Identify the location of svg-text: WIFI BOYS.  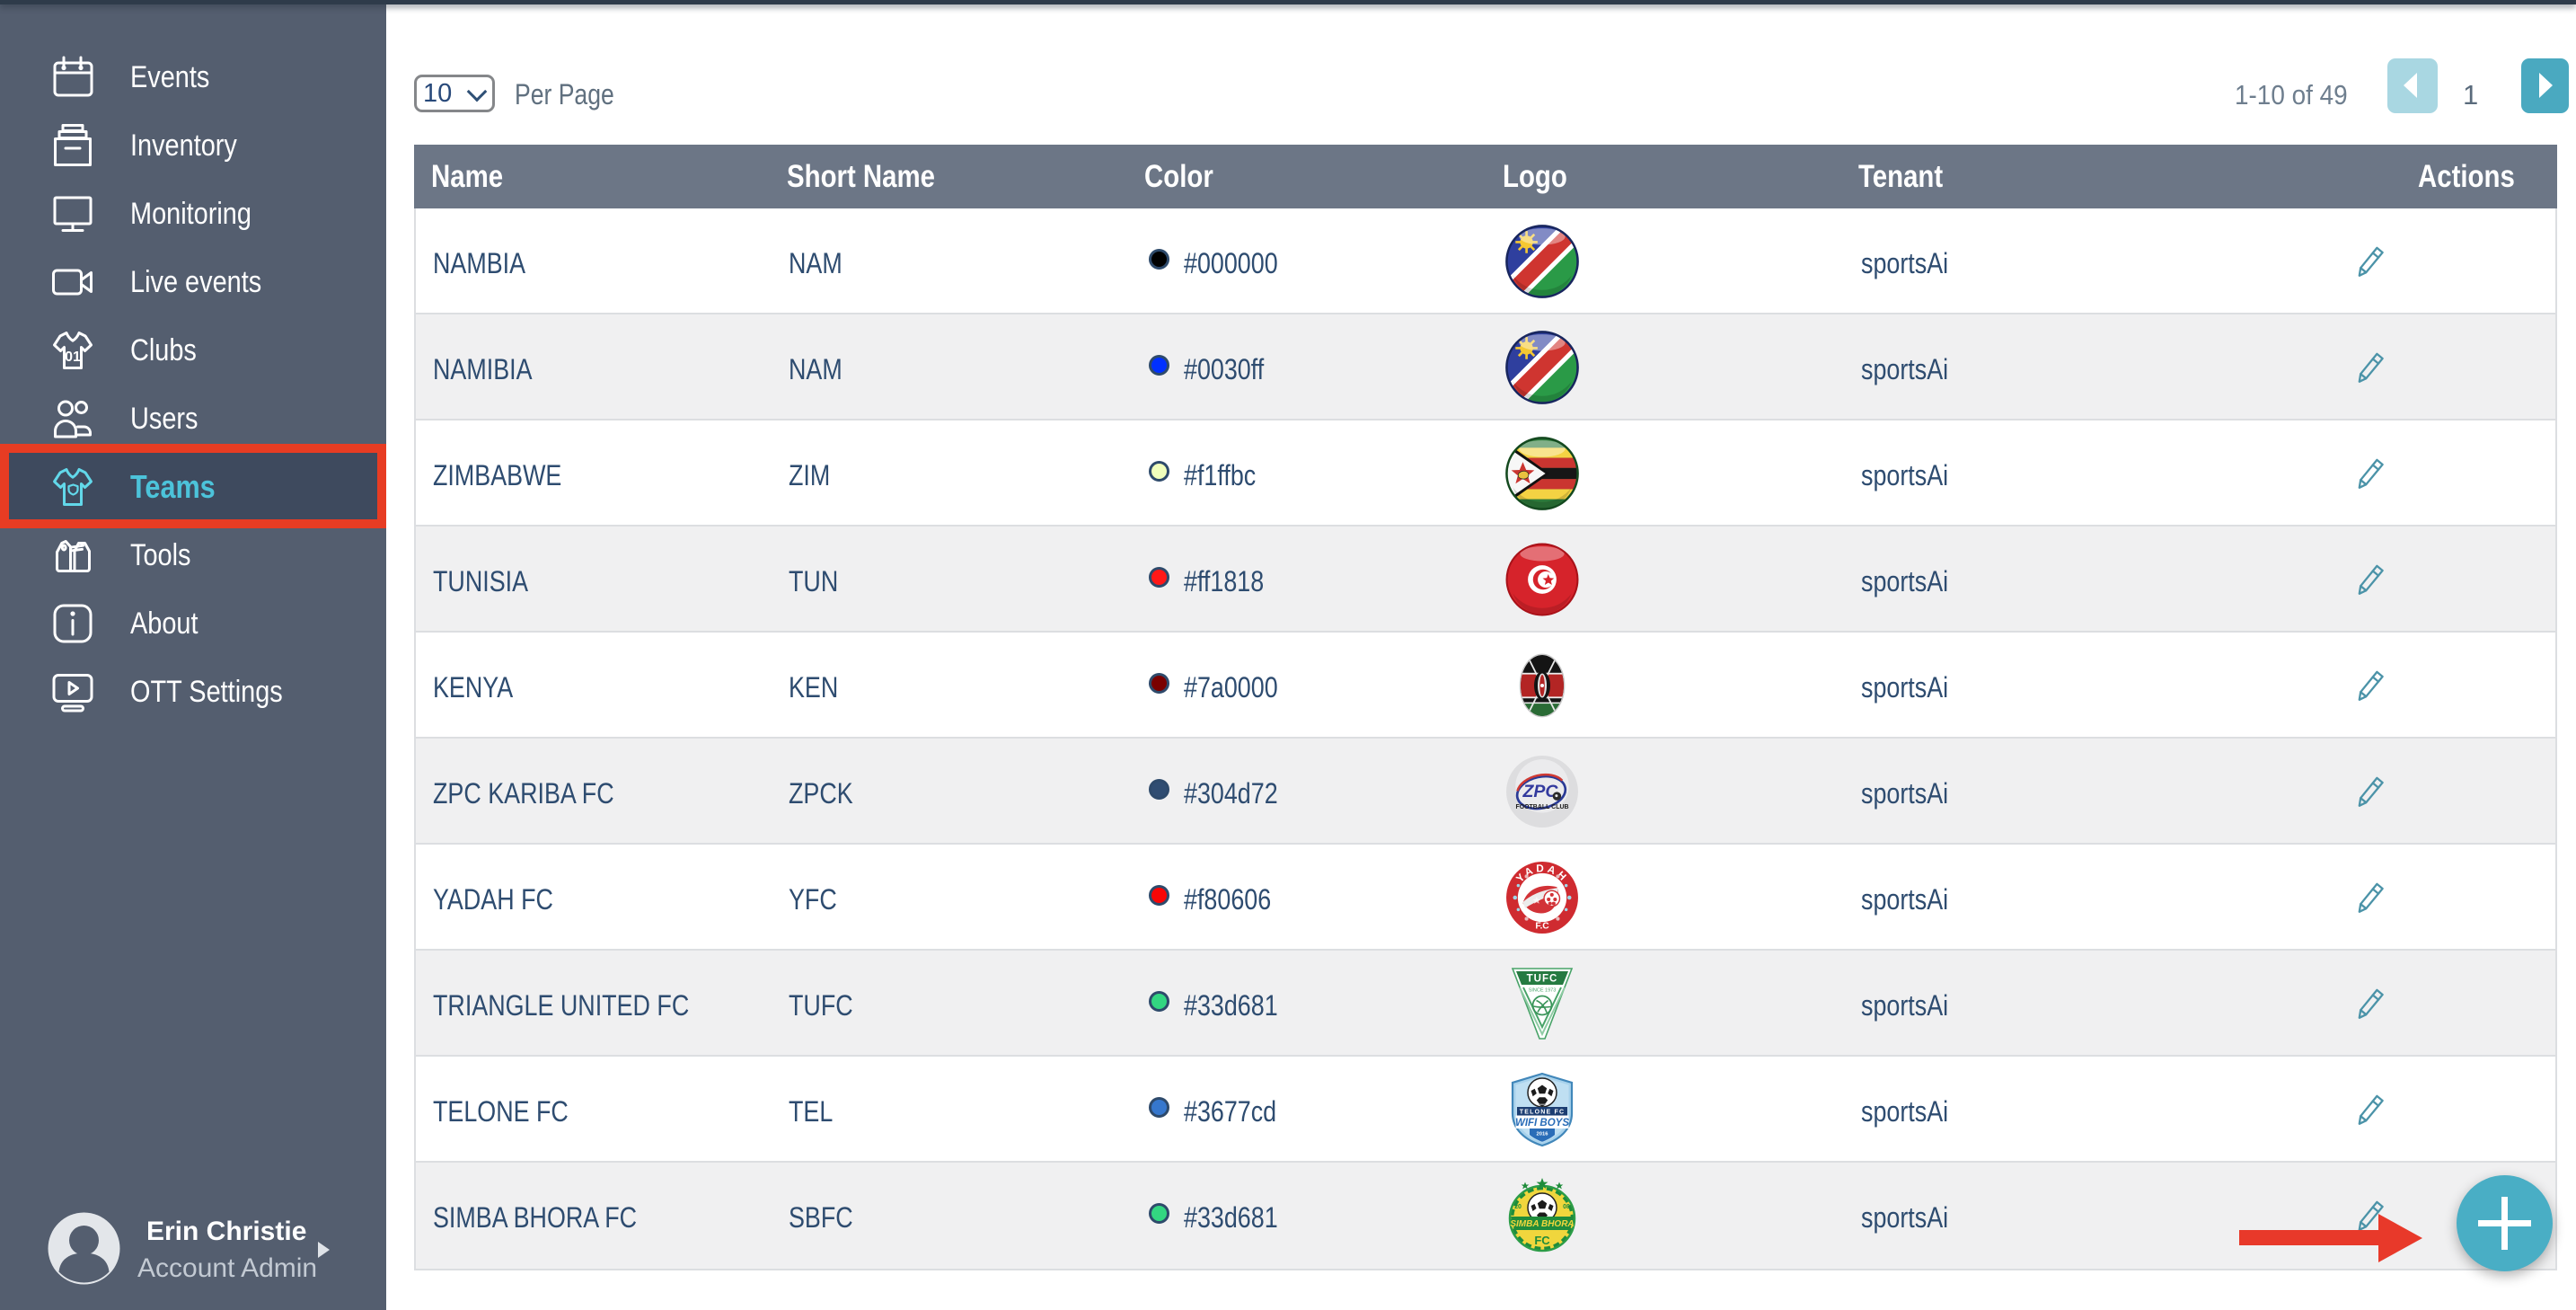
(1542, 1123).